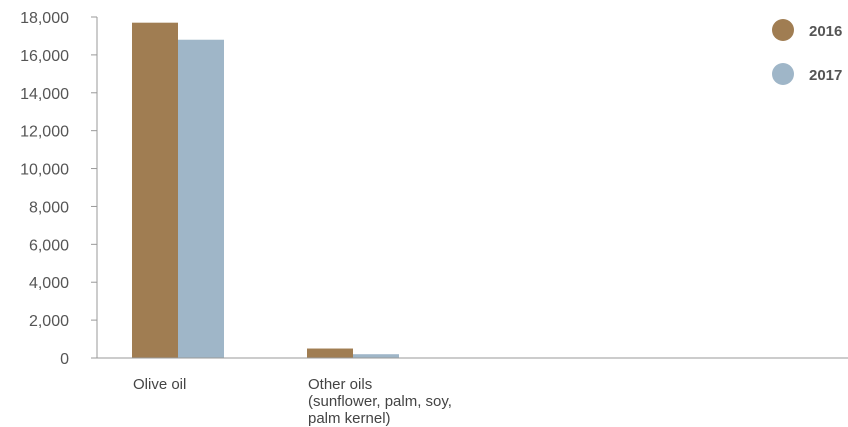 This screenshot has width=848, height=427. I want to click on x-category-label-line: (sunflower, palm, soy,, so click(380, 401).